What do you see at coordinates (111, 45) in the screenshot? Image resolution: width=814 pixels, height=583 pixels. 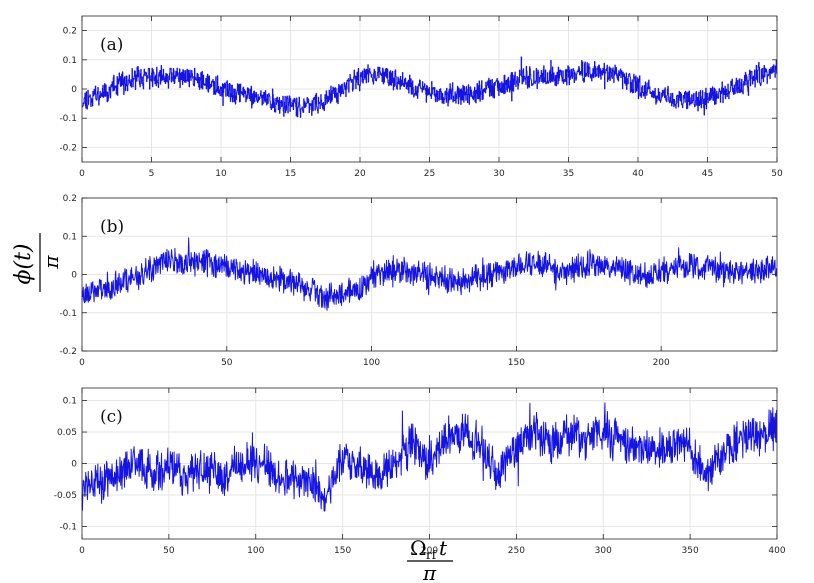 I see `panel-label: (a)` at bounding box center [111, 45].